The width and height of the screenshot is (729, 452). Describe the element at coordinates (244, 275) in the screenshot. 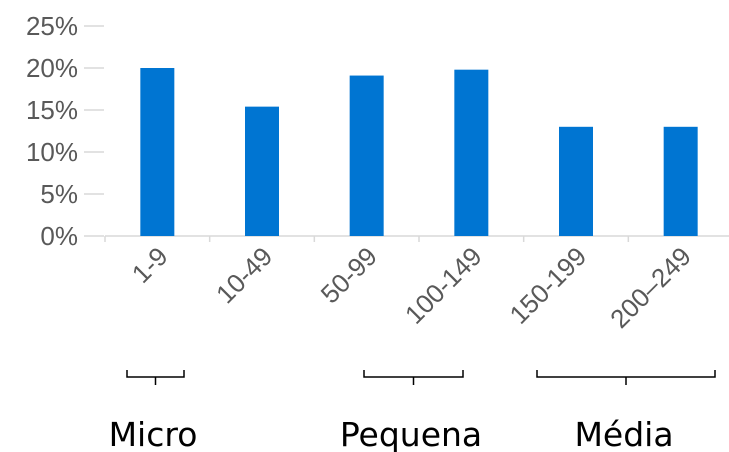

I see `x-category-label: 10-49` at that location.